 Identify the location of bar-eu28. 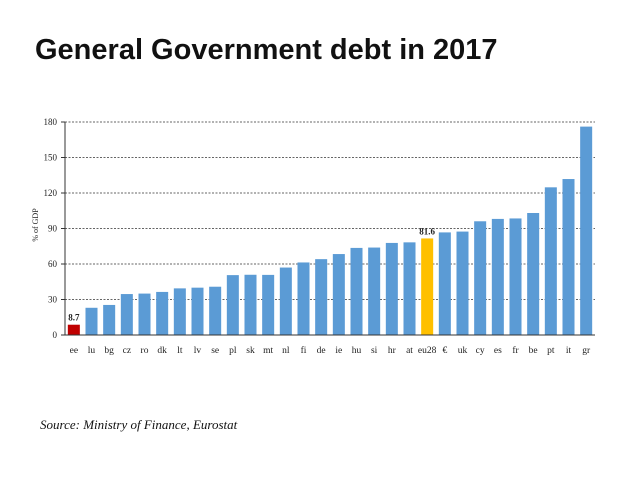
(427, 286).